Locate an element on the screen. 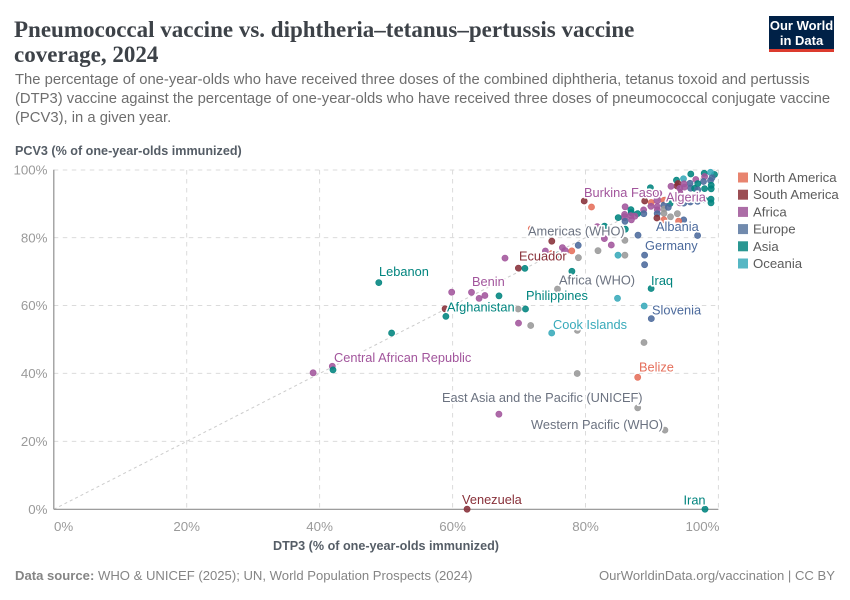  svg-text:DTP3 (% of one-year-olds immun: DTP3 (% of one-year-olds immunized) is located at coordinates (386, 546).